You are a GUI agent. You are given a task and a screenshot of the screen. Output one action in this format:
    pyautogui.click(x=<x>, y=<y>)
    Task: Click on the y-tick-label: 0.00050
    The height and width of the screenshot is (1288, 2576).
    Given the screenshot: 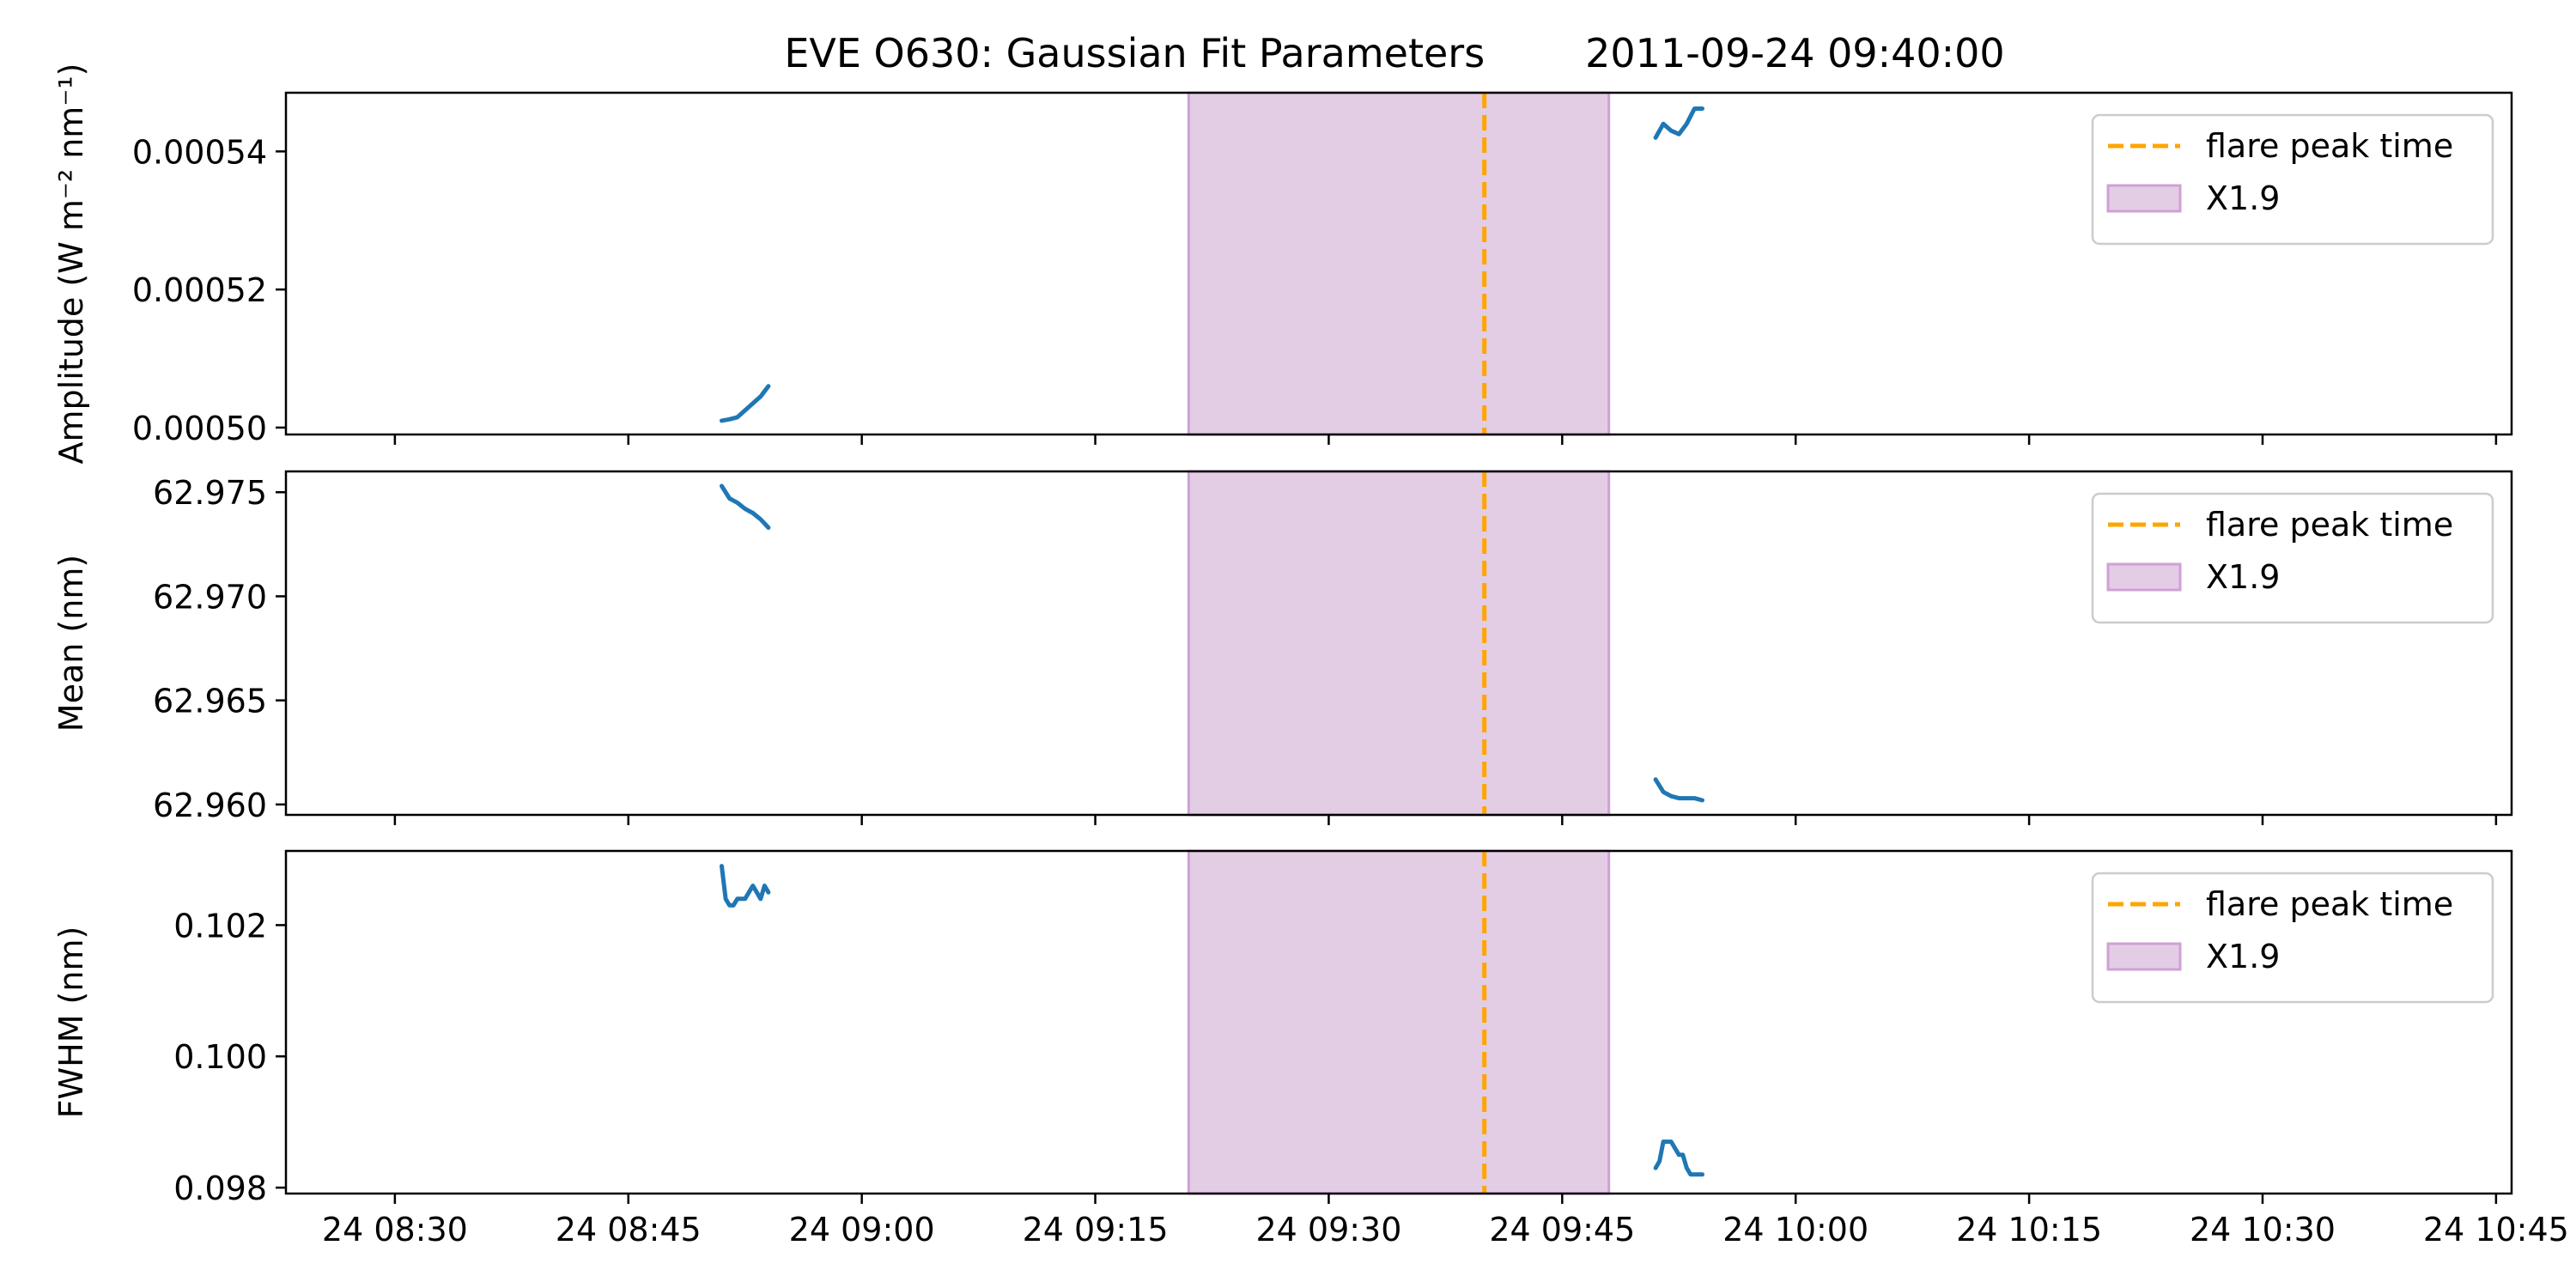 What is the action you would take?
    pyautogui.click(x=199, y=429)
    